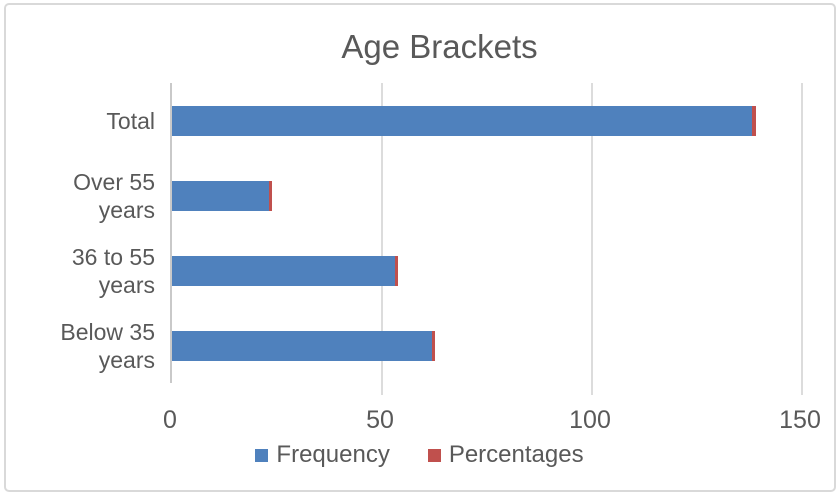 This screenshot has width=839, height=498. I want to click on percentages-swatch-icon, so click(434, 455).